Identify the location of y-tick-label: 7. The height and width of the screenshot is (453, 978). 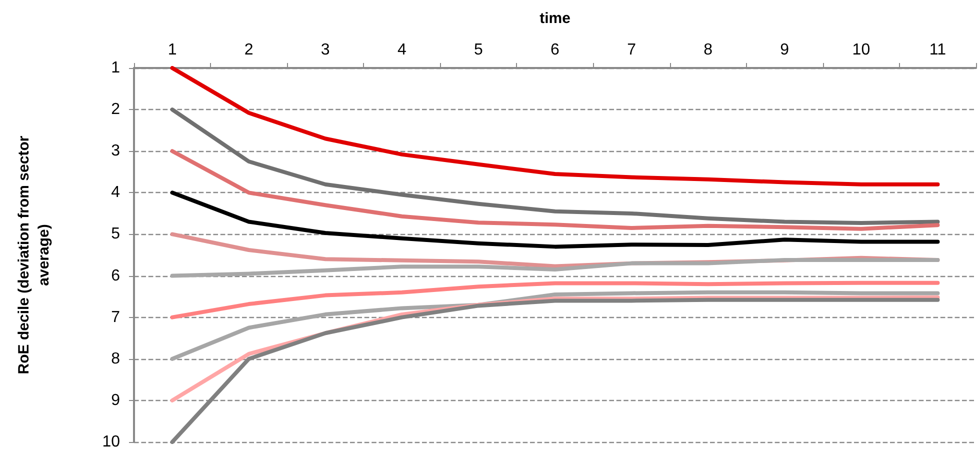
(115, 317).